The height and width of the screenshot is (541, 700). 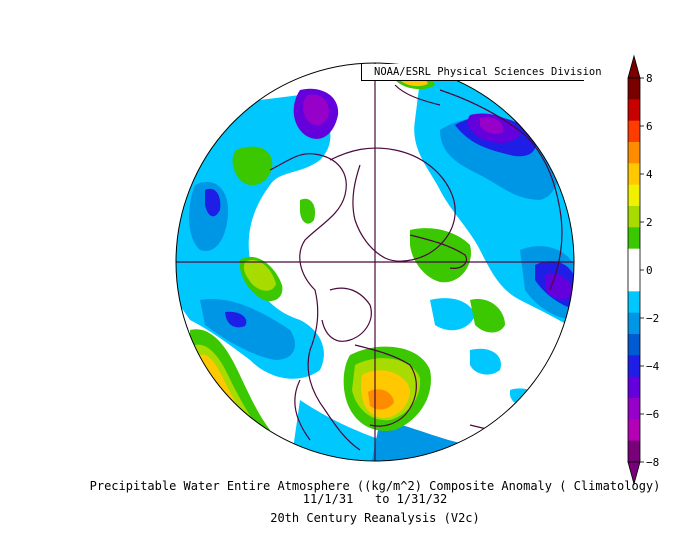 What do you see at coordinates (649, 174) in the screenshot?
I see `colorbar-tick-label: 4` at bounding box center [649, 174].